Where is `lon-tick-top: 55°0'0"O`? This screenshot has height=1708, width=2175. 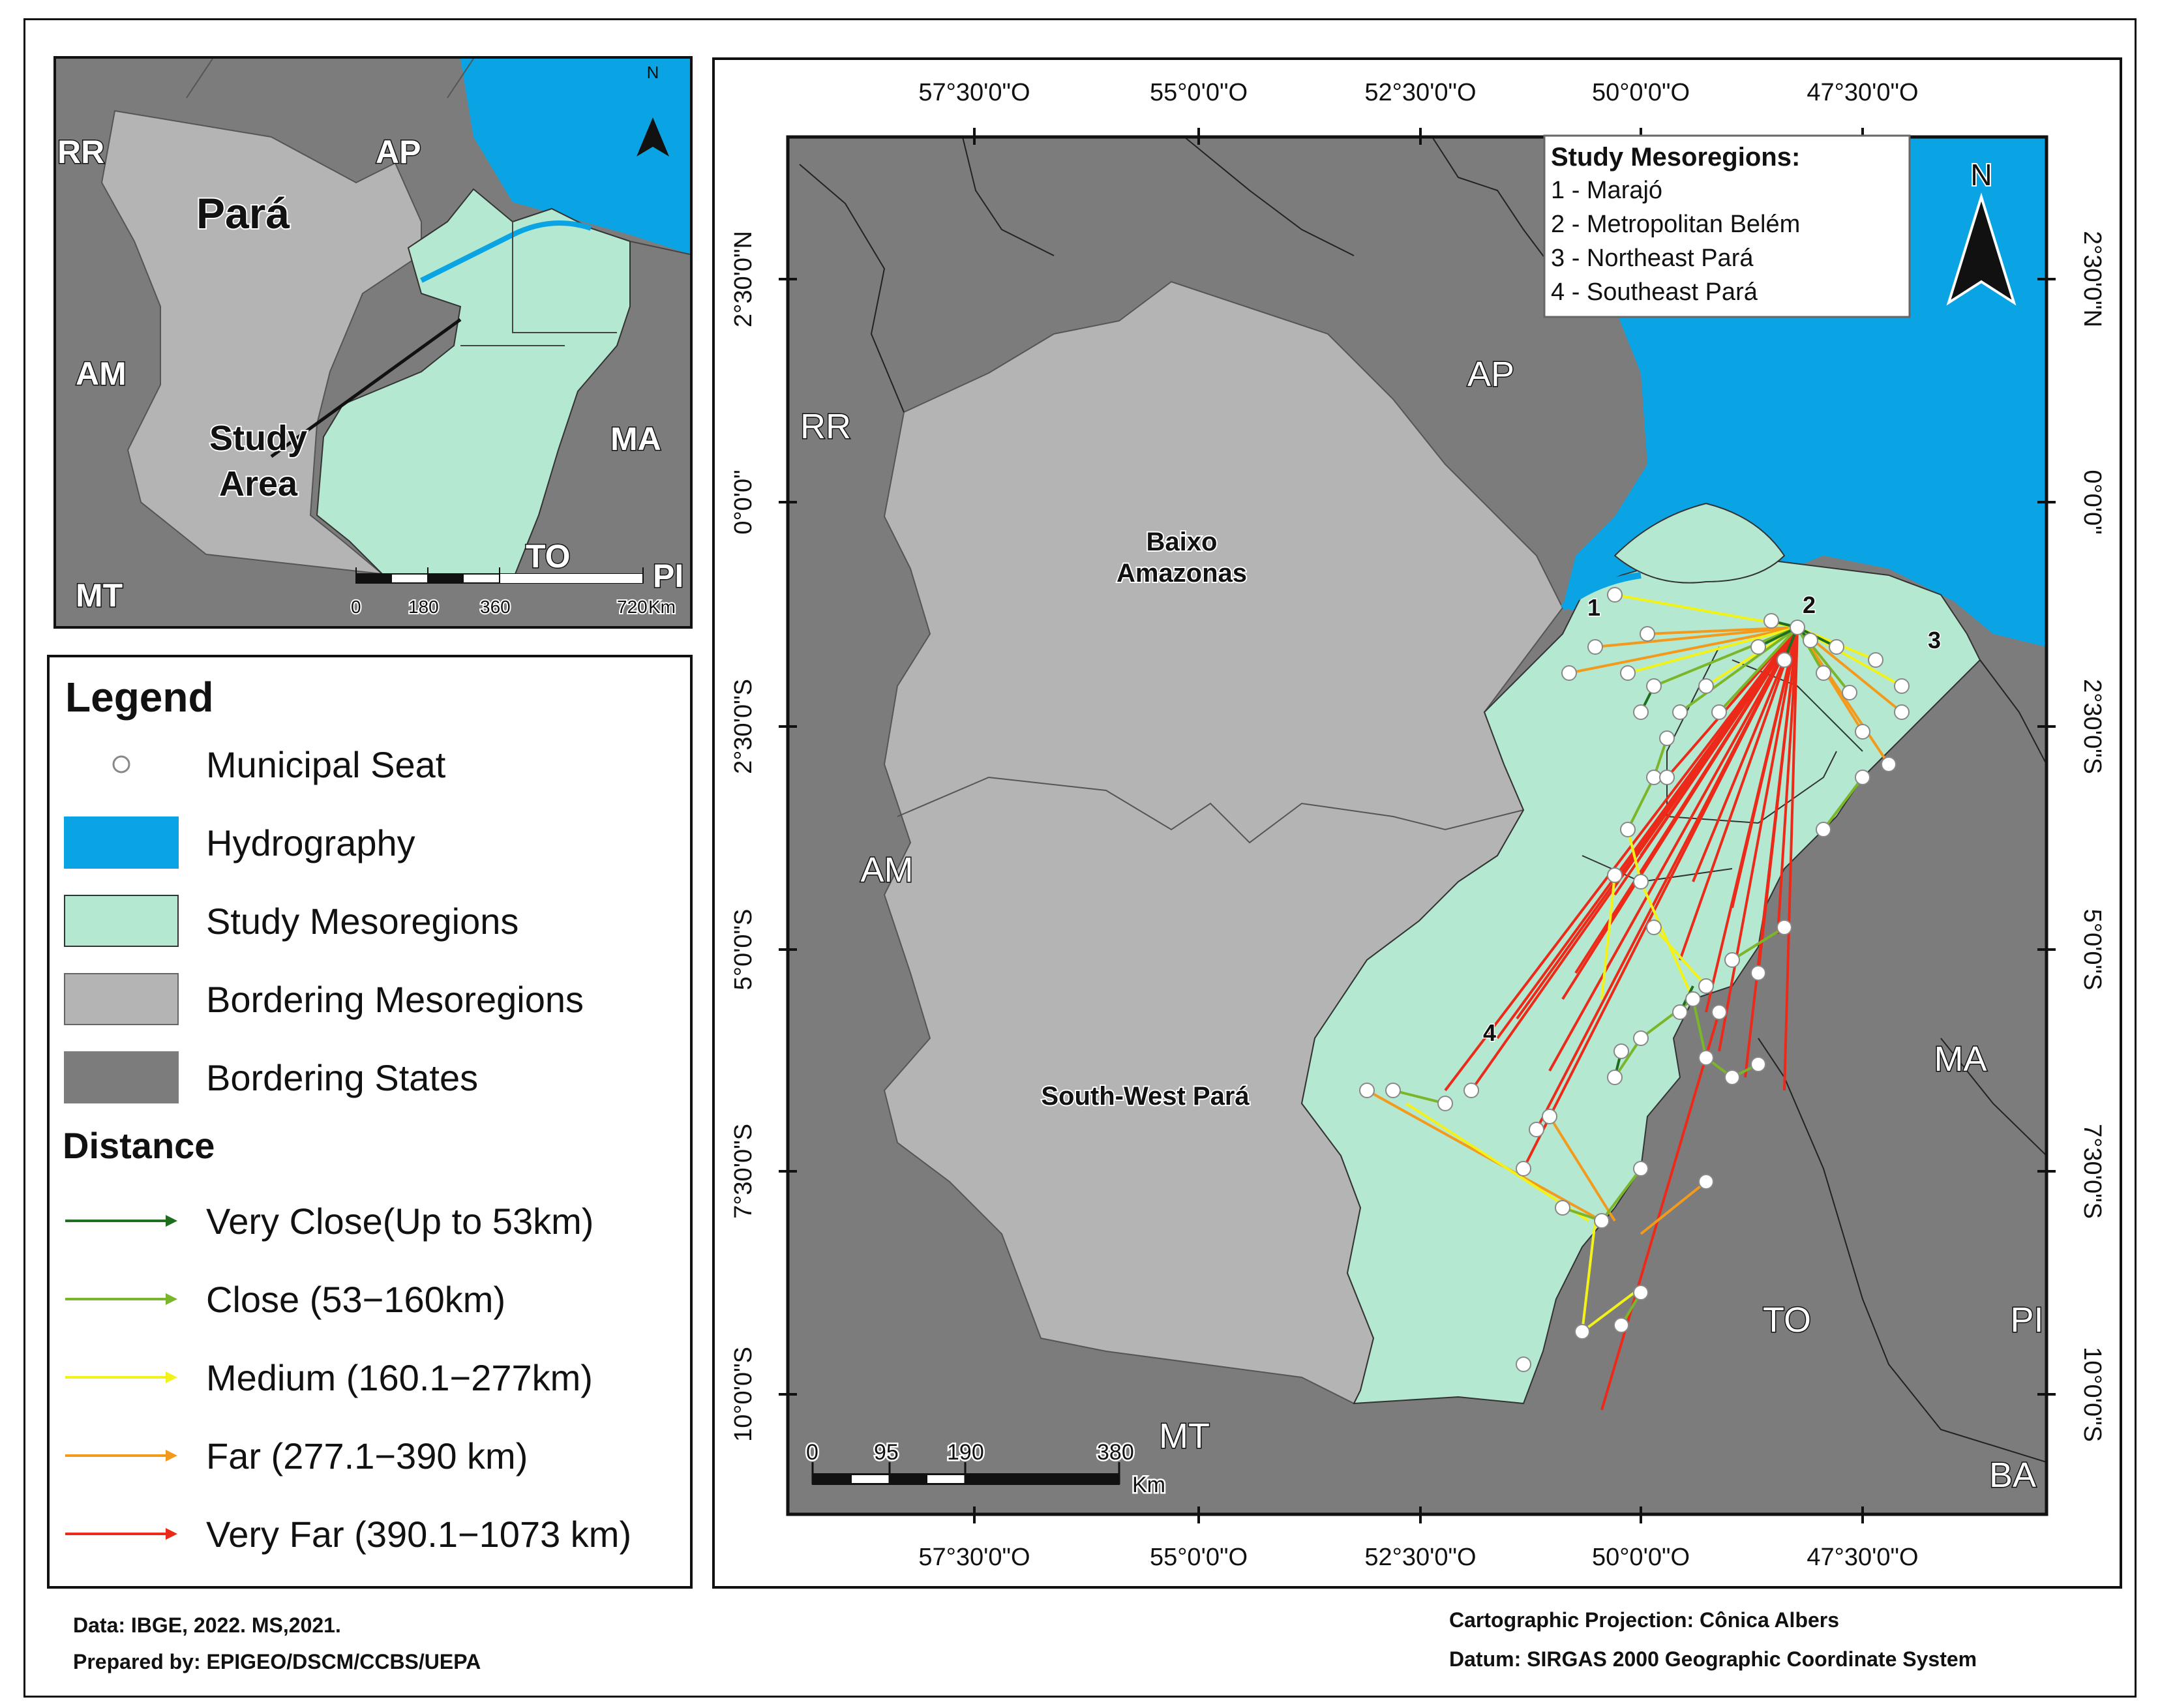
lon-tick-top: 55°0'0"O is located at coordinates (1199, 92).